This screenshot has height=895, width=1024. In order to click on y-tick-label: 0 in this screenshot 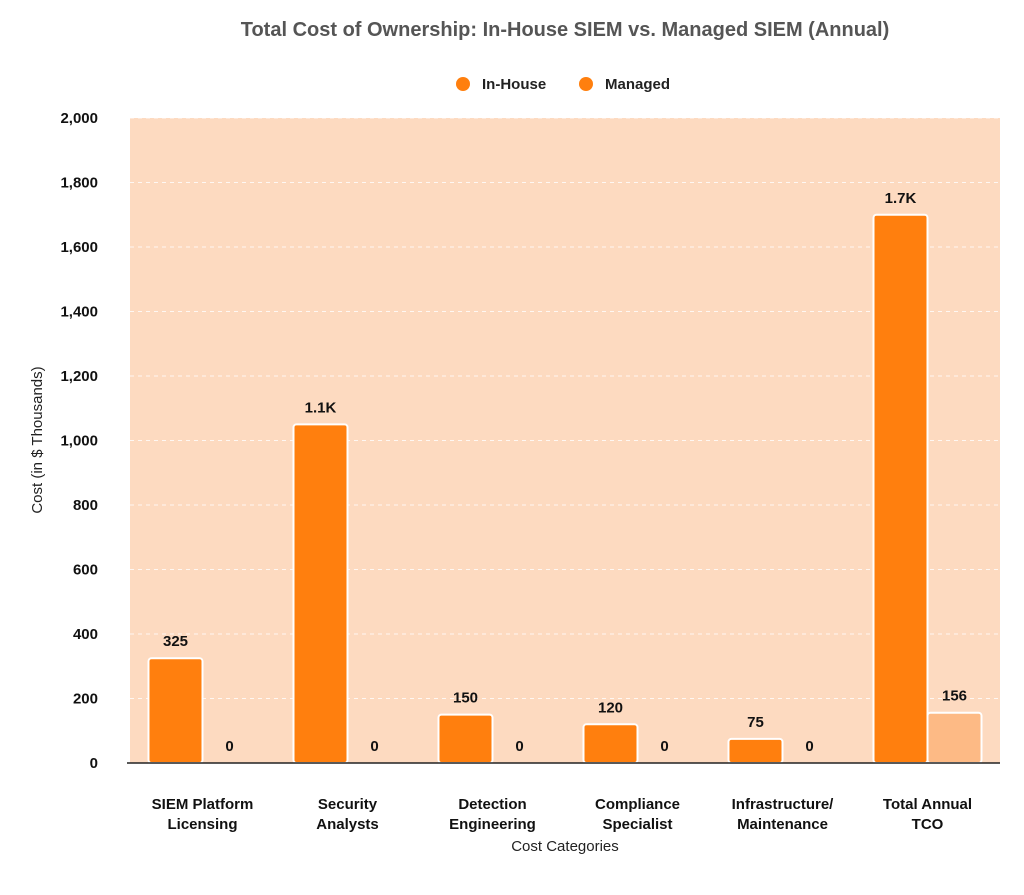, I will do `click(94, 763)`.